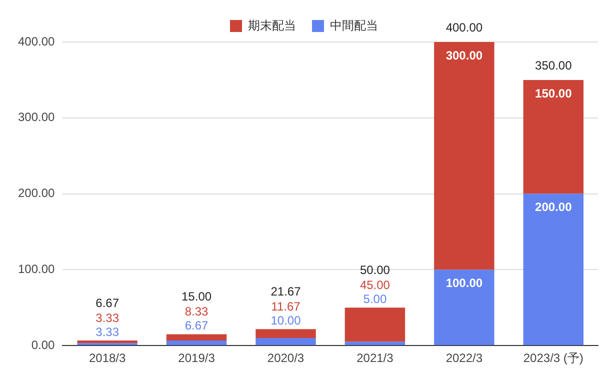 The width and height of the screenshot is (612, 382). What do you see at coordinates (196, 311) in the screenshot?
I see `data-label: 8.33` at bounding box center [196, 311].